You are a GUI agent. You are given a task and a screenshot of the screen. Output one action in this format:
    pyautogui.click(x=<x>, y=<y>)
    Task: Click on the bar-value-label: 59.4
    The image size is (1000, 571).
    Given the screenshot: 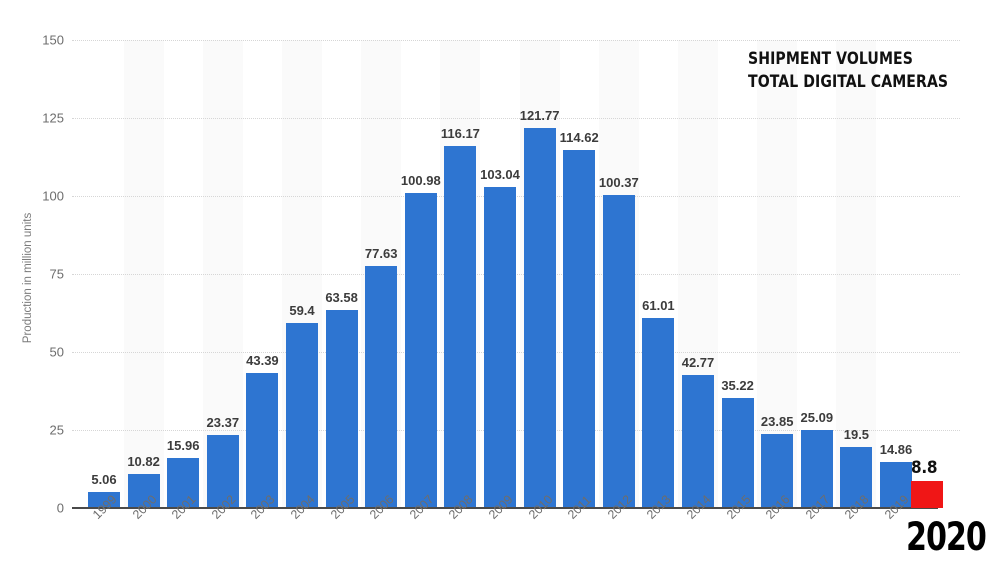 What is the action you would take?
    pyautogui.click(x=302, y=310)
    